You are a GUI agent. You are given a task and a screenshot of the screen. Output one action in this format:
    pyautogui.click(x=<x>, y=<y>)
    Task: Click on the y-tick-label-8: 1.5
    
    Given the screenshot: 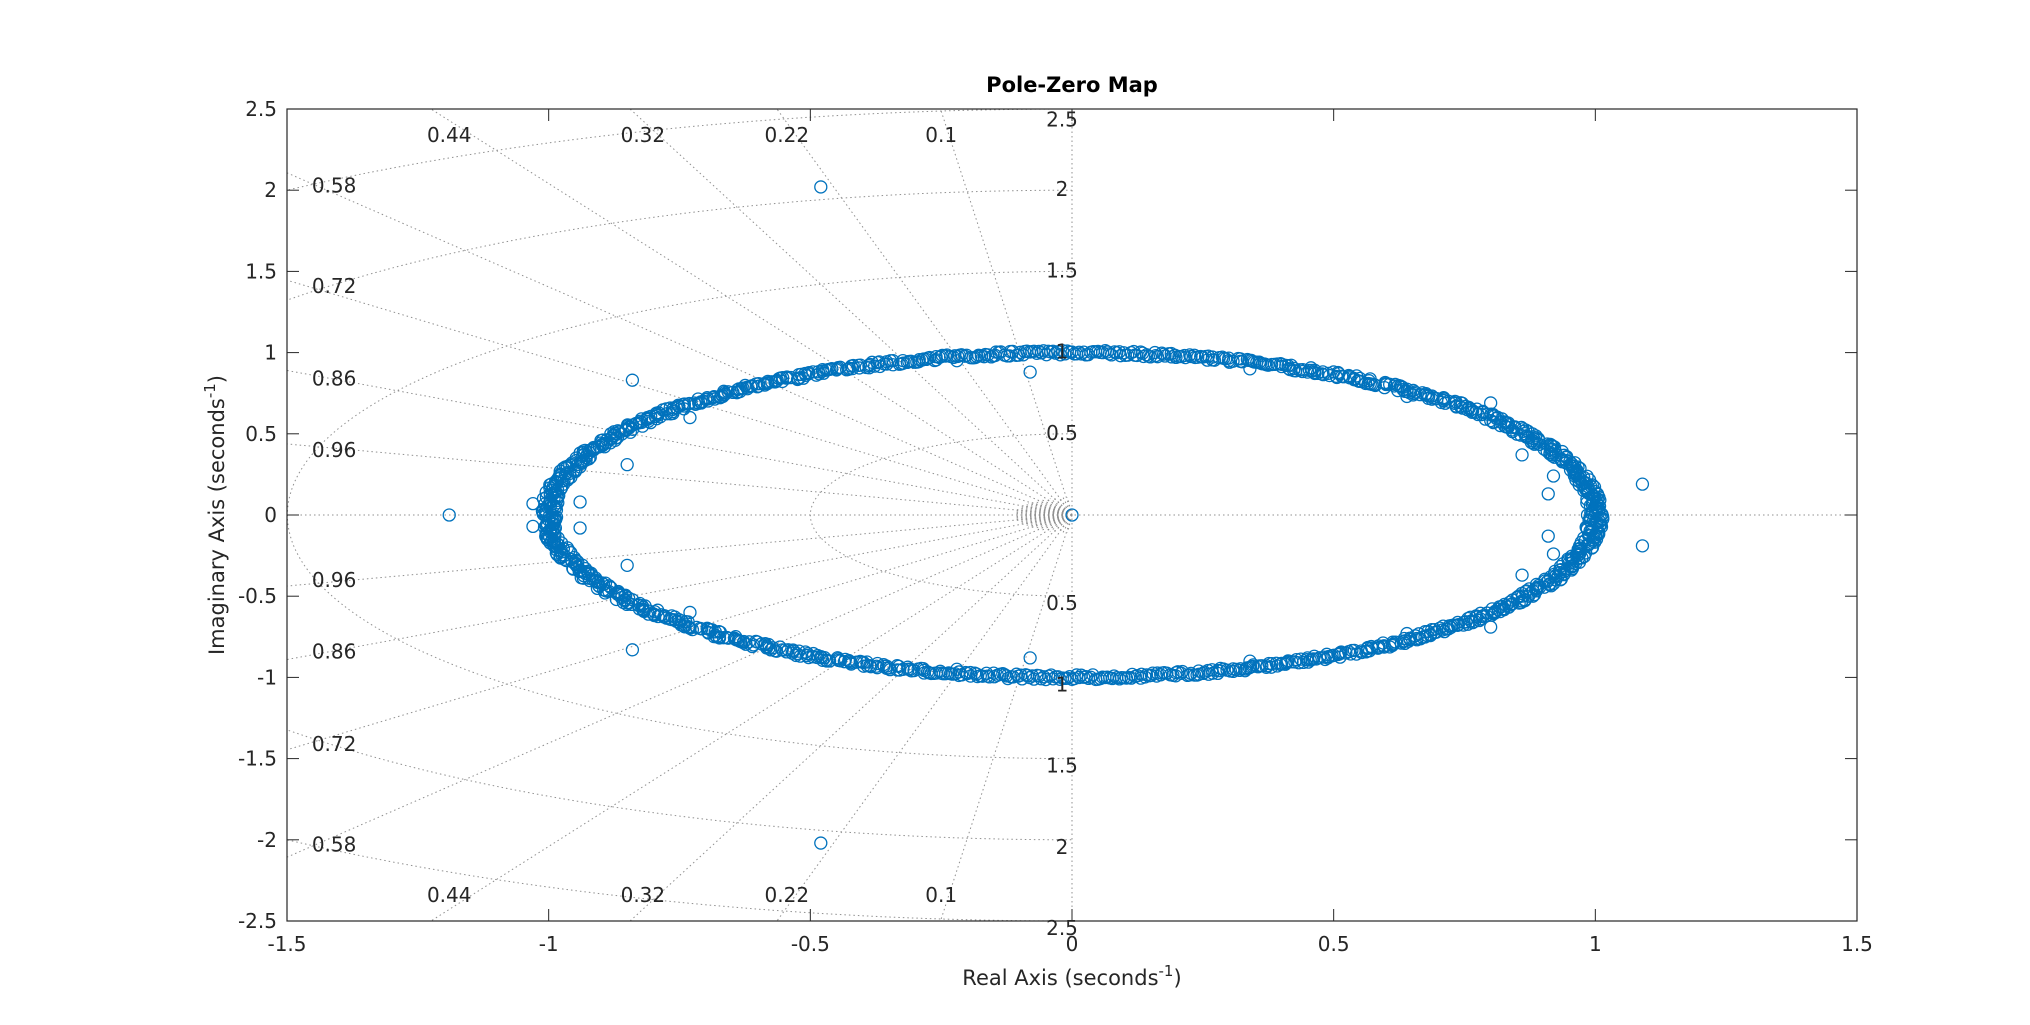 What is the action you would take?
    pyautogui.click(x=261, y=271)
    